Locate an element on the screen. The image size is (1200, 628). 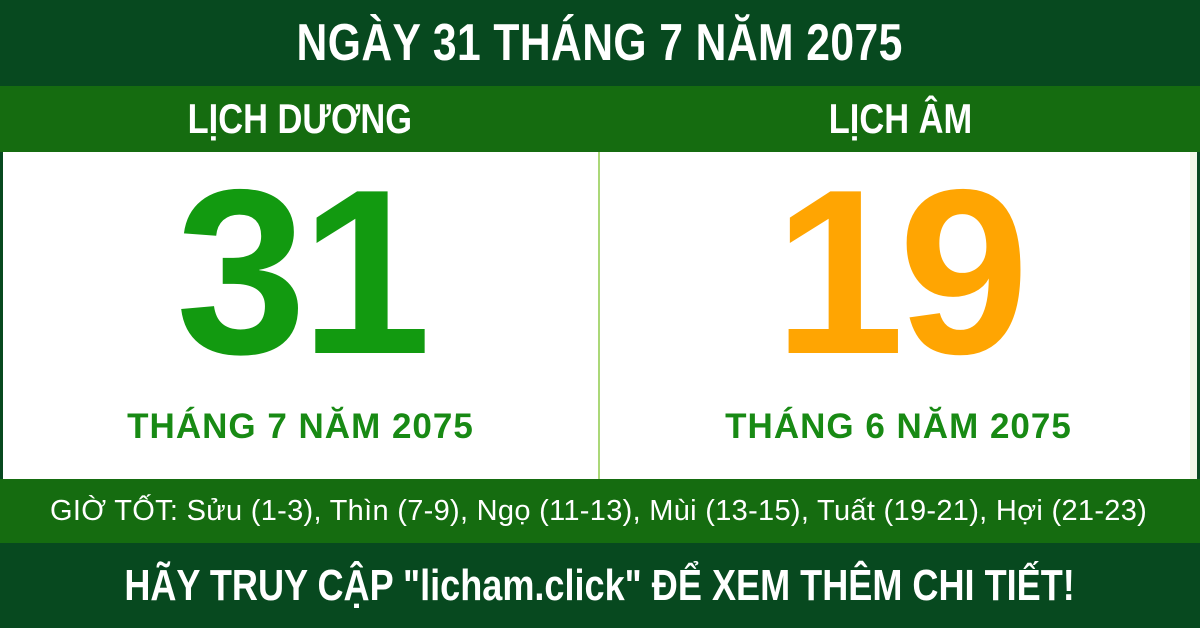
lunar-day-number: 19 is located at coordinates (901, 271).